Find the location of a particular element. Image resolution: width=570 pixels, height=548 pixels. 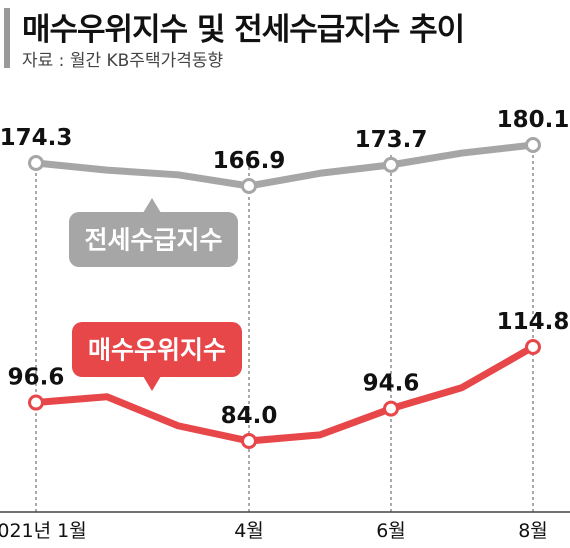

jeonse-legend-label: 전세수급지수 is located at coordinates (153, 240).